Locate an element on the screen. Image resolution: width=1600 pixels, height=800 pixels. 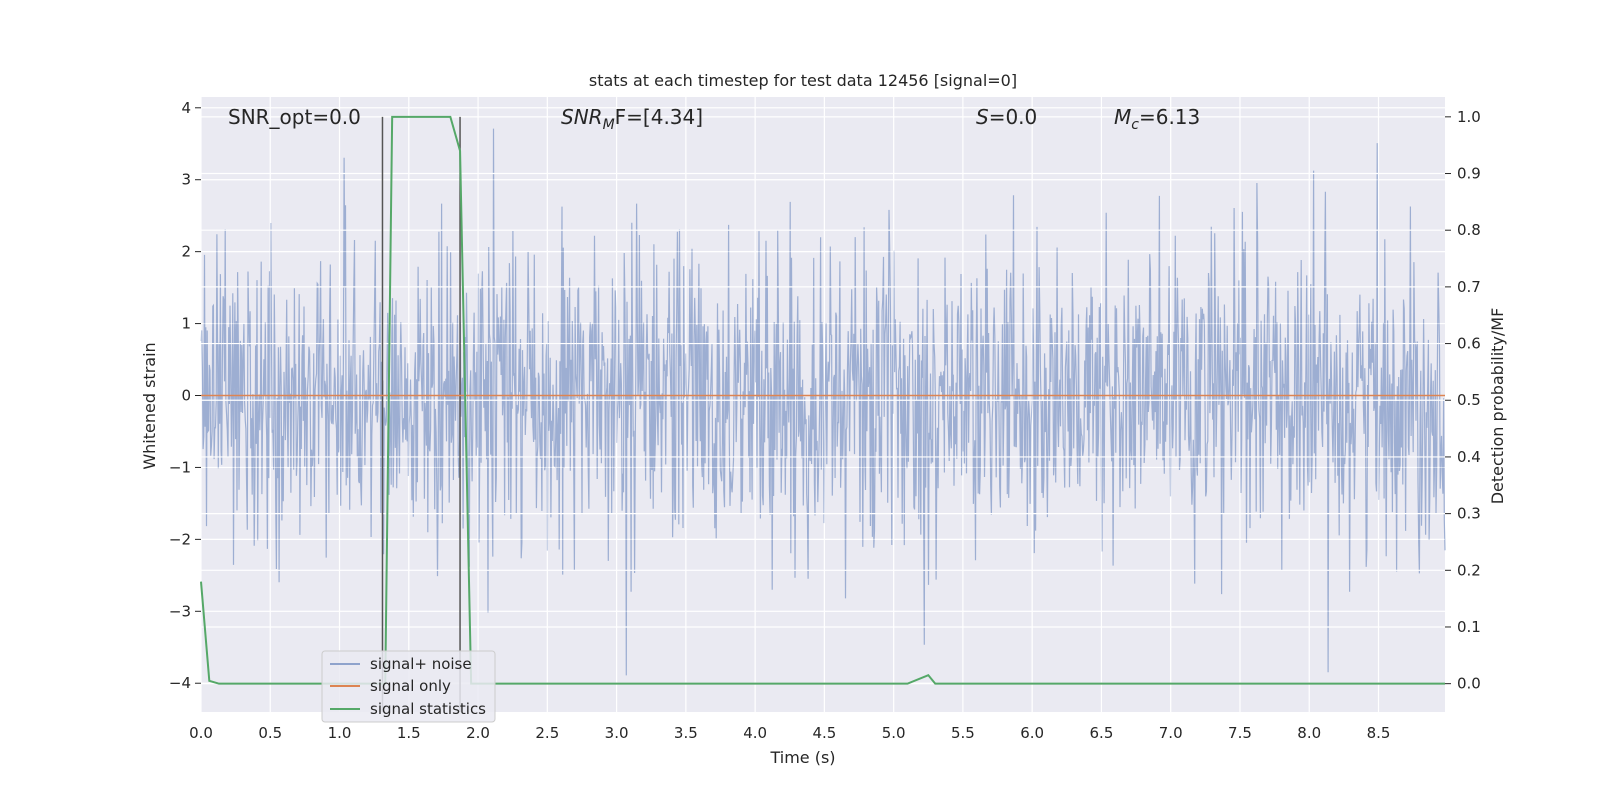
x-tick-label: 0.0 is located at coordinates (201, 733).